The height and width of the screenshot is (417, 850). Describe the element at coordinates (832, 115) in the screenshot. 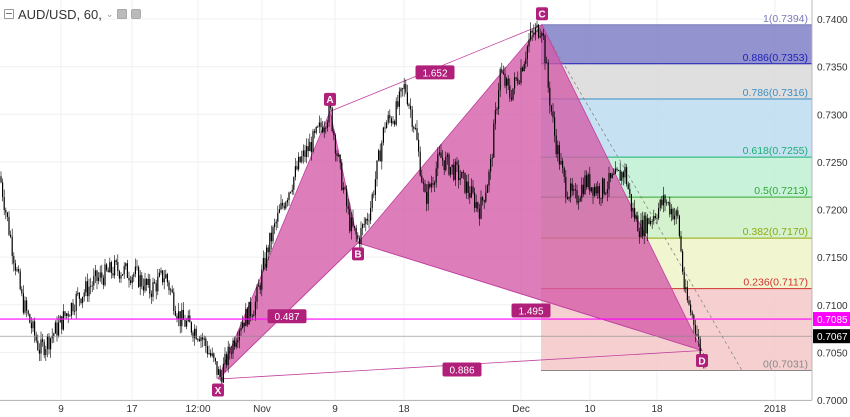

I see `price-tick-label: 0.7300` at that location.